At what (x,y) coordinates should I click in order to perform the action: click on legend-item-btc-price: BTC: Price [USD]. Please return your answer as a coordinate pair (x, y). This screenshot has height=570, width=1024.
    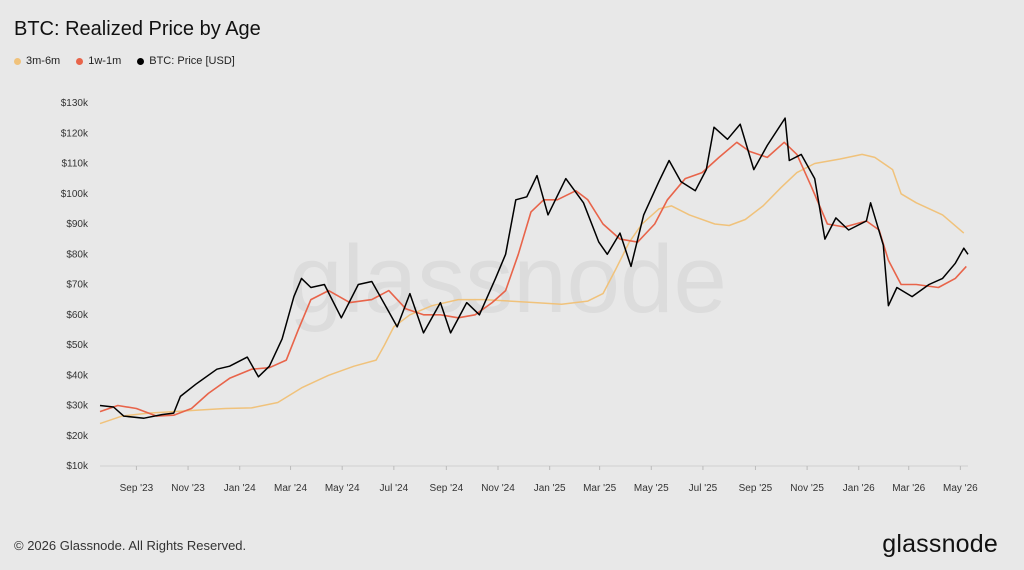
    Looking at the image, I should click on (186, 61).